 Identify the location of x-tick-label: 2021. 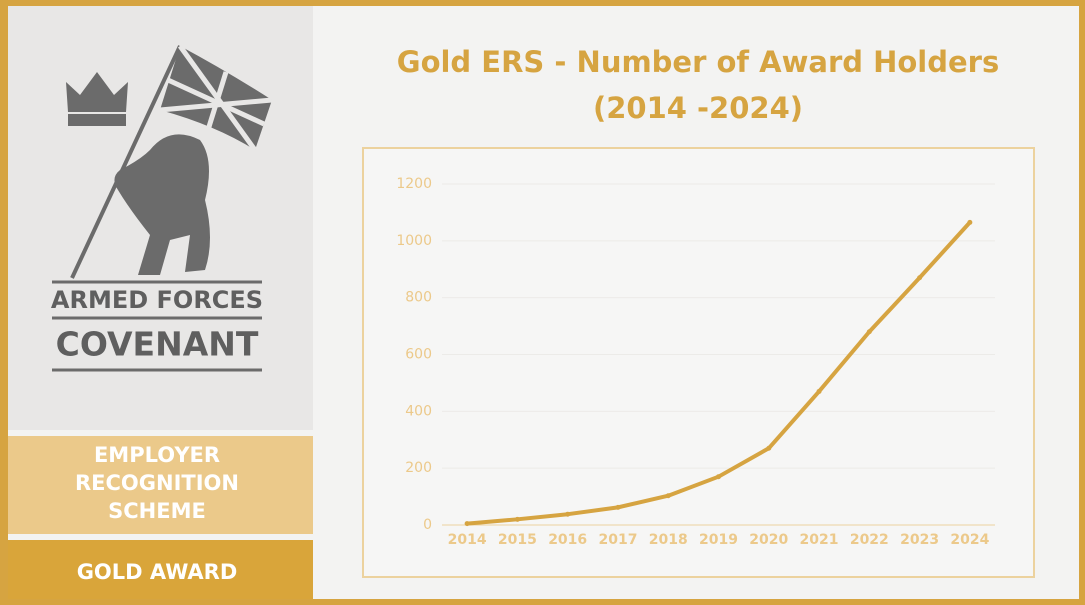
(819, 540).